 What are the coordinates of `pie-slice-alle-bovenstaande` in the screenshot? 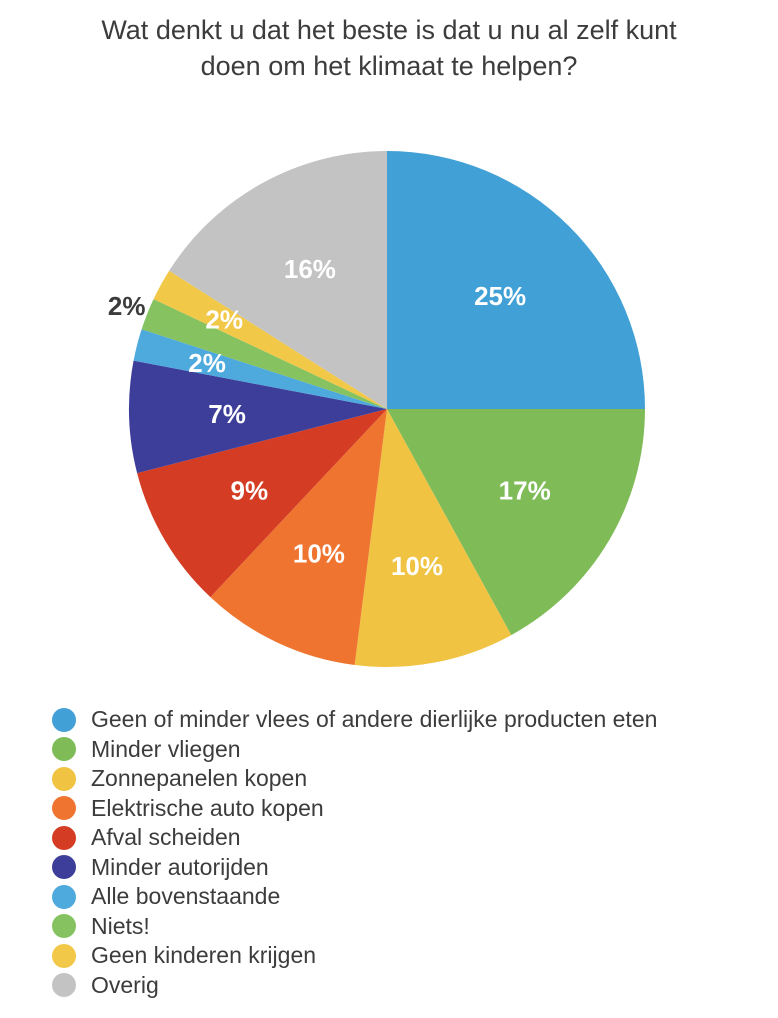 It's located at (260, 369).